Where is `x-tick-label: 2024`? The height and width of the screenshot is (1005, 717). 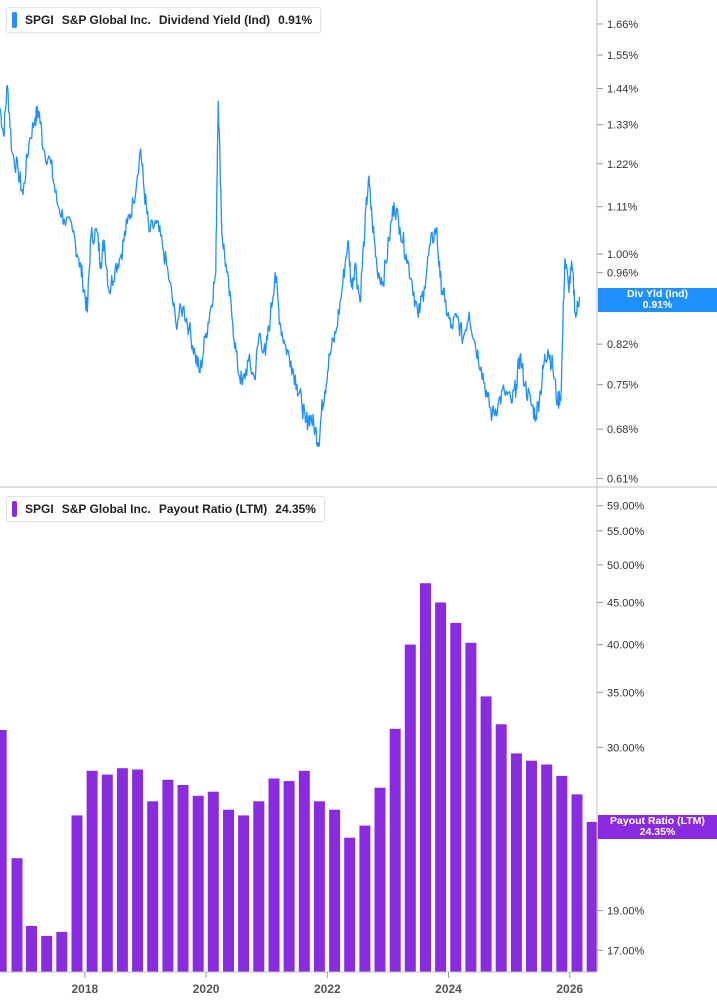
x-tick-label: 2024 is located at coordinates (448, 989).